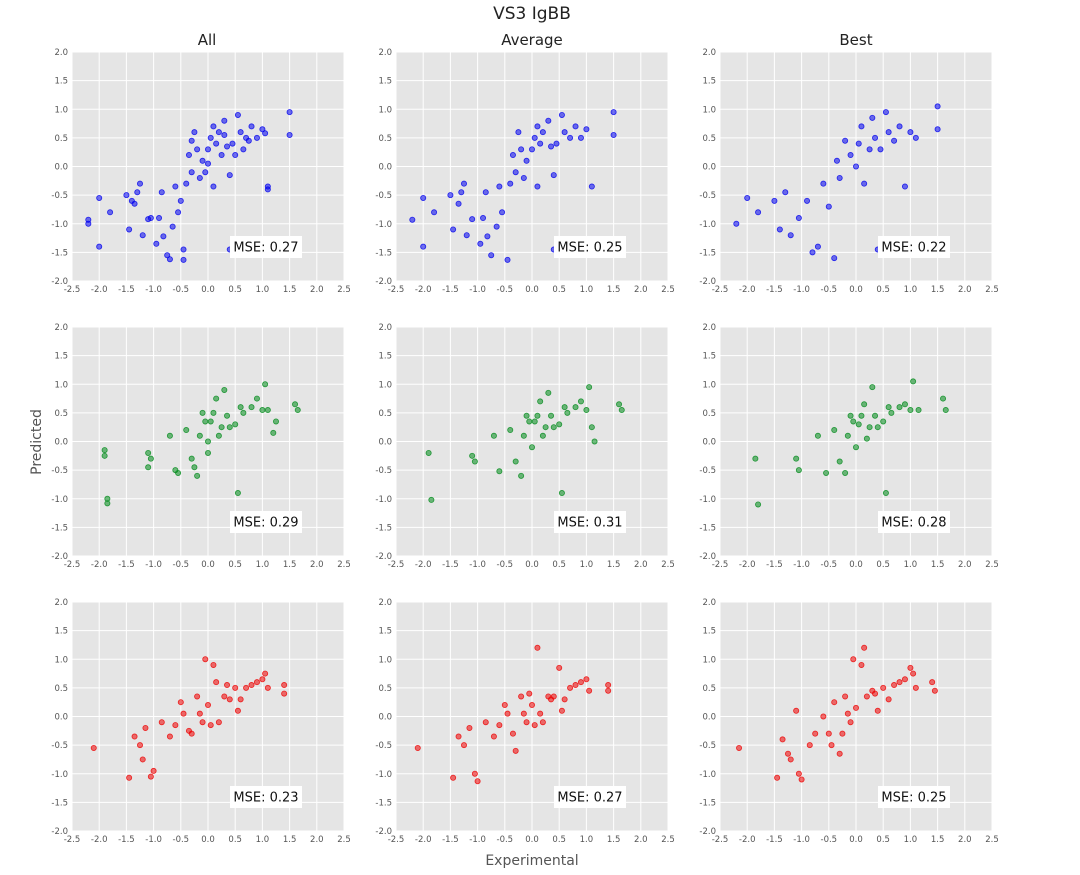  Describe the element at coordinates (99, 290) in the screenshot. I see `x-tick-label: -2.0` at that location.